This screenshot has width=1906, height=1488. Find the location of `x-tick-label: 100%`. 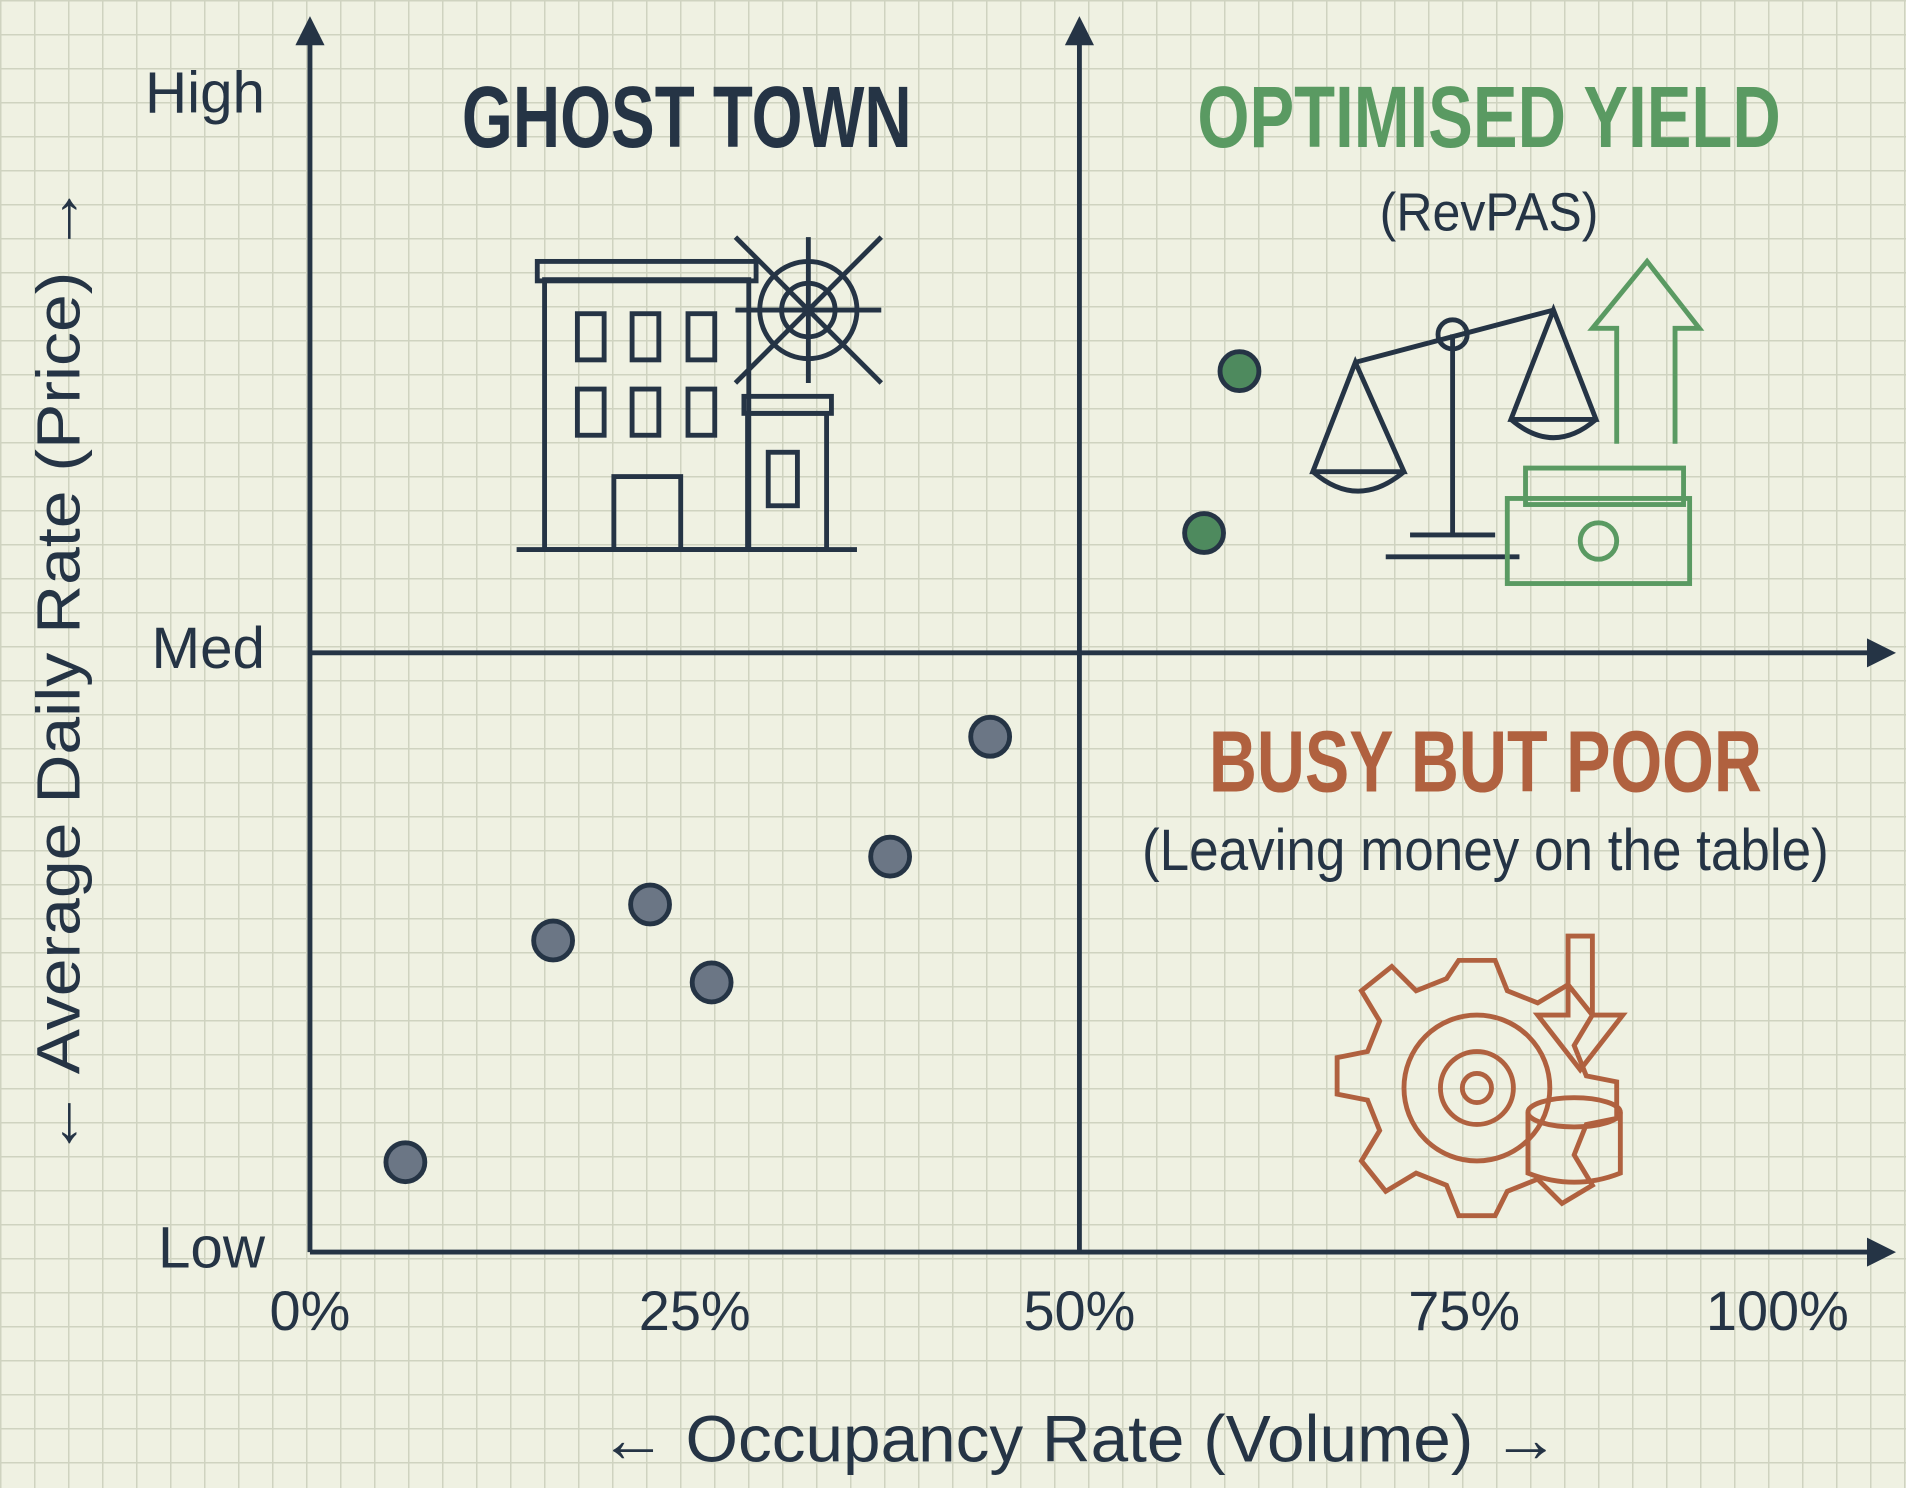

x-tick-label: 100% is located at coordinates (1777, 1310).